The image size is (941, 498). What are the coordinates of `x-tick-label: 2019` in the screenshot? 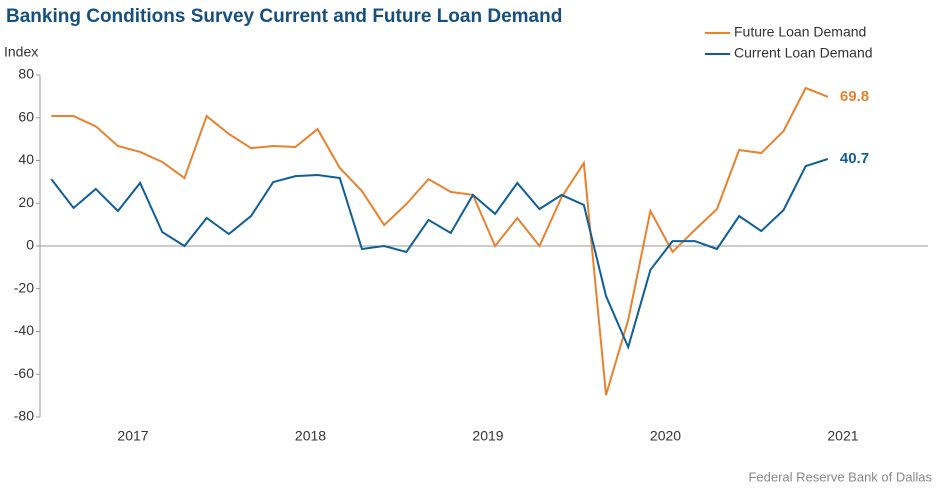 It's located at (487, 436).